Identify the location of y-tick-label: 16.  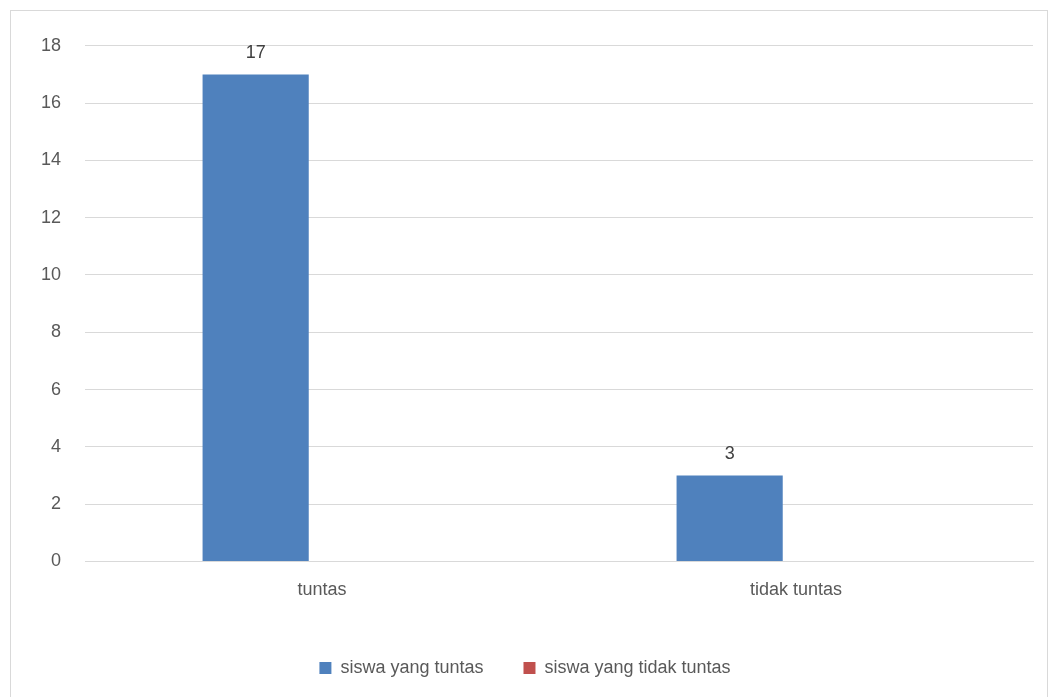
(51, 102).